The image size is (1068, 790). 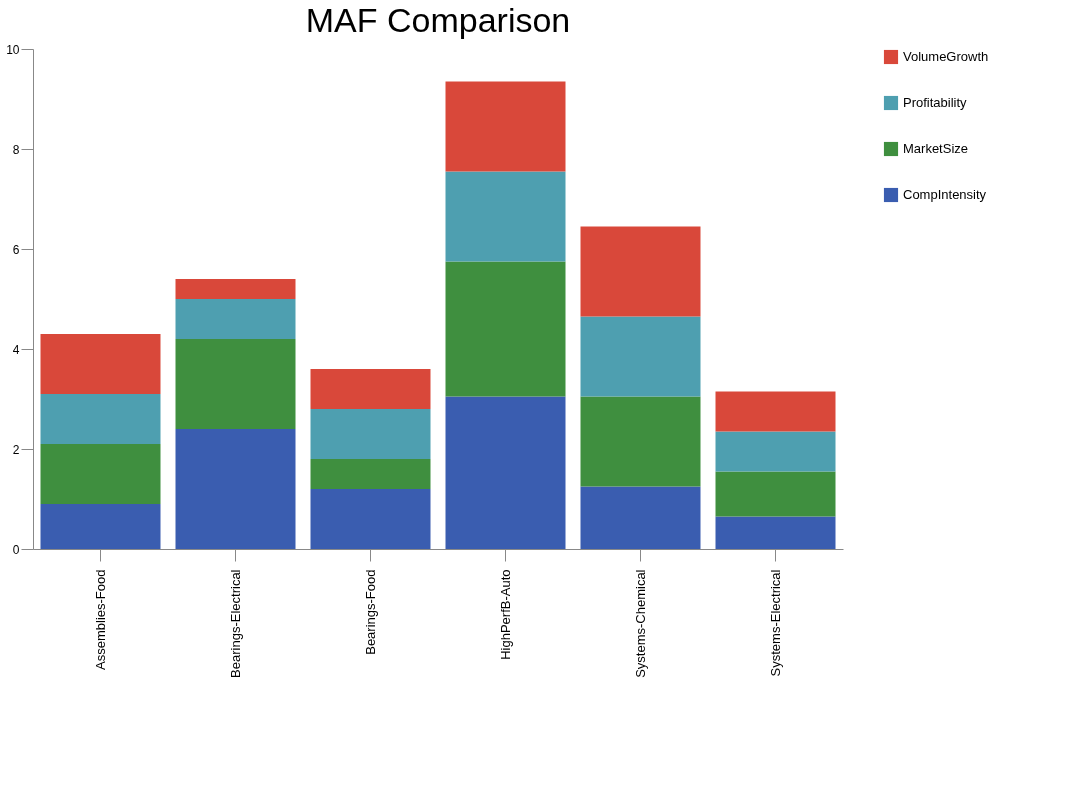 I want to click on legend-label: Profitability, so click(x=935, y=102).